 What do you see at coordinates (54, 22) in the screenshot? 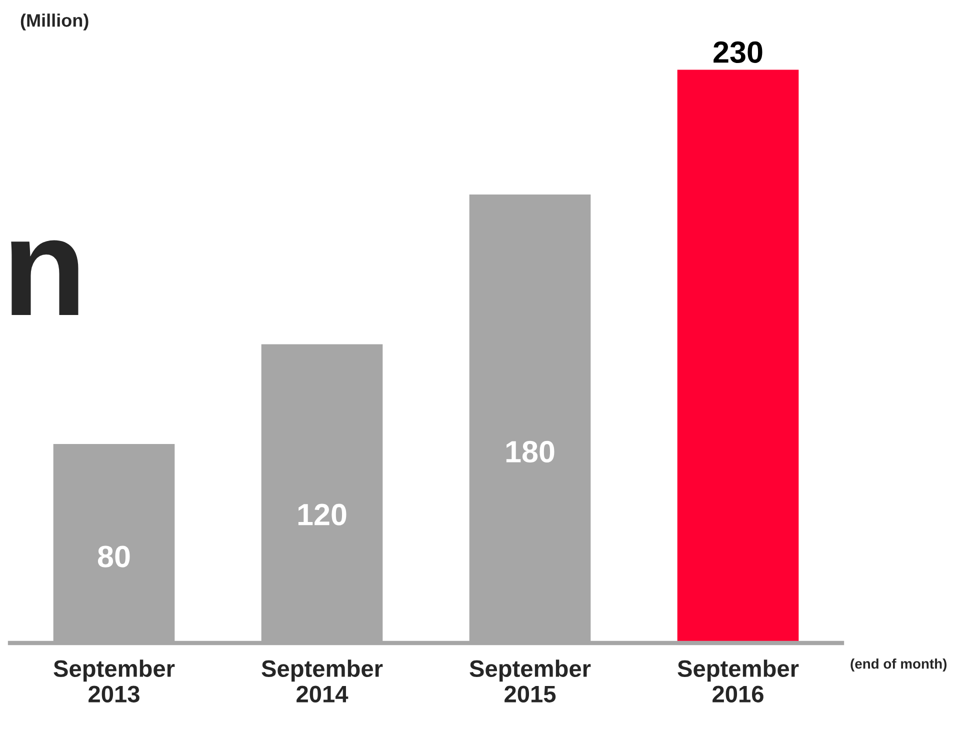
I see `text: (Million)` at bounding box center [54, 22].